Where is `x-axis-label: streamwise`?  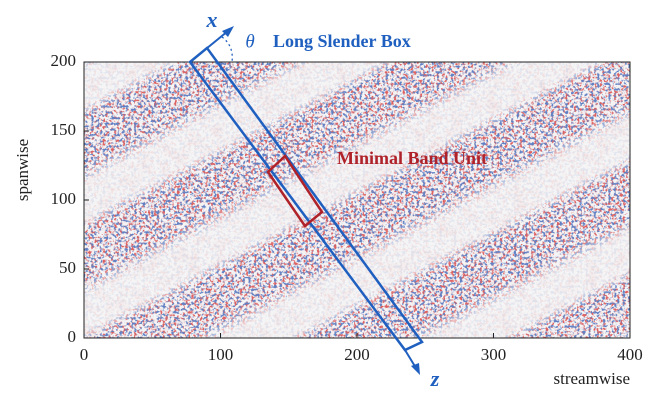 x-axis-label: streamwise is located at coordinates (592, 378).